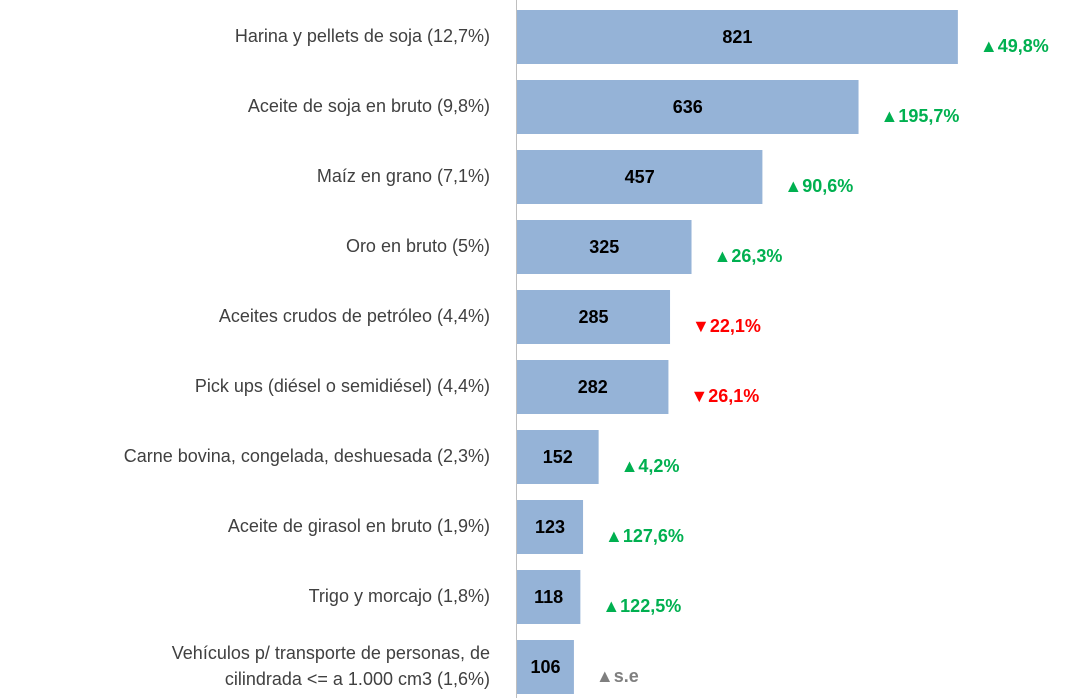 This screenshot has height=698, width=1085. I want to click on change-label: ▼22,1%, so click(726, 326).